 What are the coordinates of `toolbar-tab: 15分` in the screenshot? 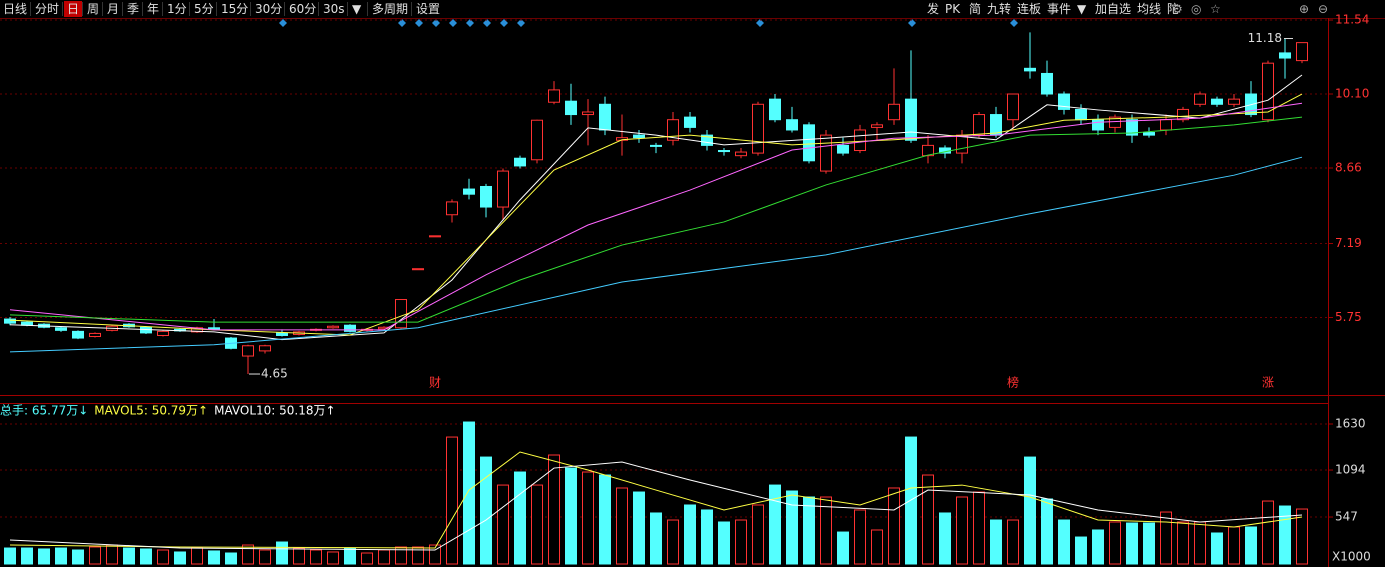 It's located at (234, 9).